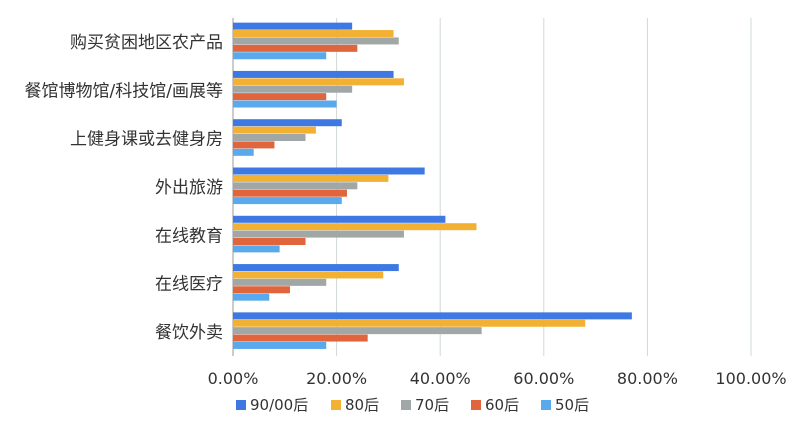 This screenshot has height=434, width=796. Describe the element at coordinates (412, 405) in the screenshot. I see `legend: 90/00后 80后 70后 60后 50后` at that location.